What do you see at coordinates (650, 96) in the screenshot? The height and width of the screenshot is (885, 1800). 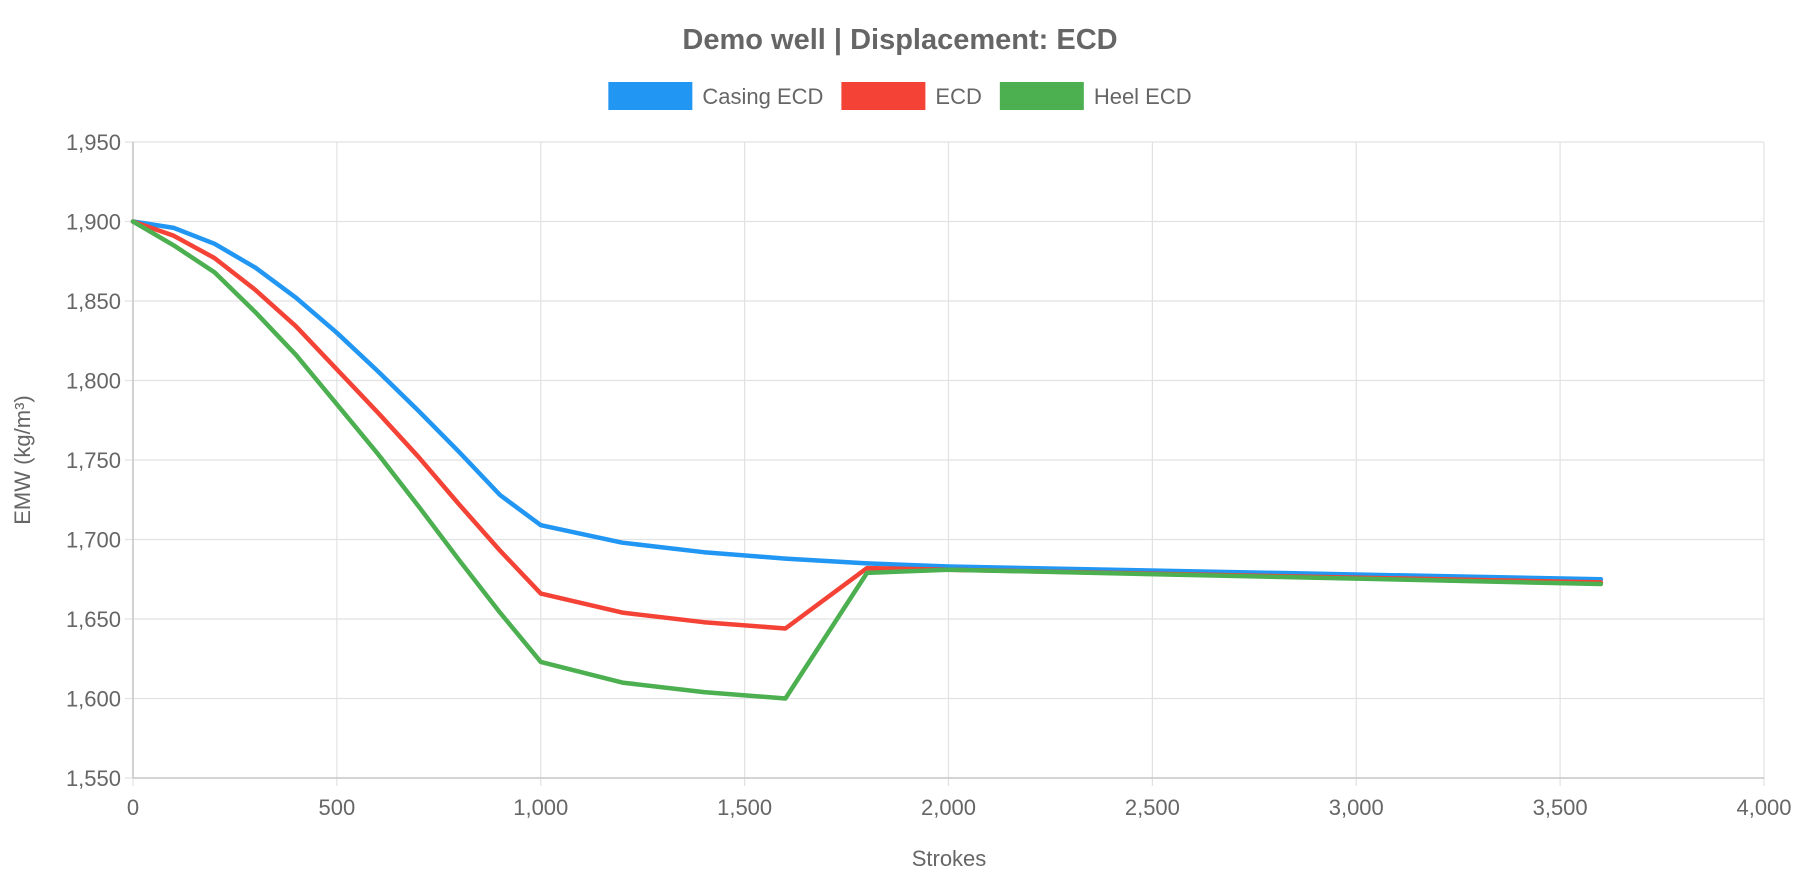 I see `legend-swatch-casing-ecd` at bounding box center [650, 96].